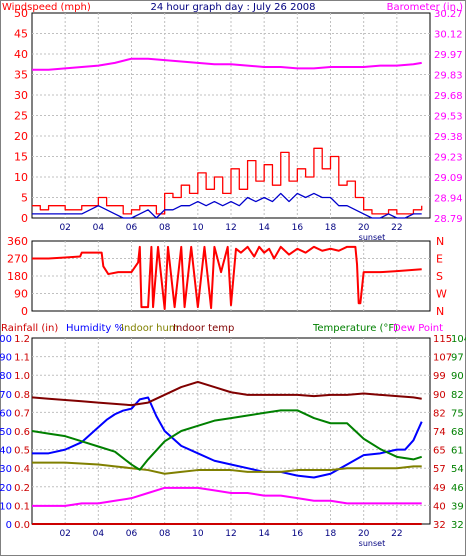 This screenshot has width=466, height=556. Describe the element at coordinates (439, 376) in the screenshot. I see `indoor-temp-tick-label: 99` at that location.